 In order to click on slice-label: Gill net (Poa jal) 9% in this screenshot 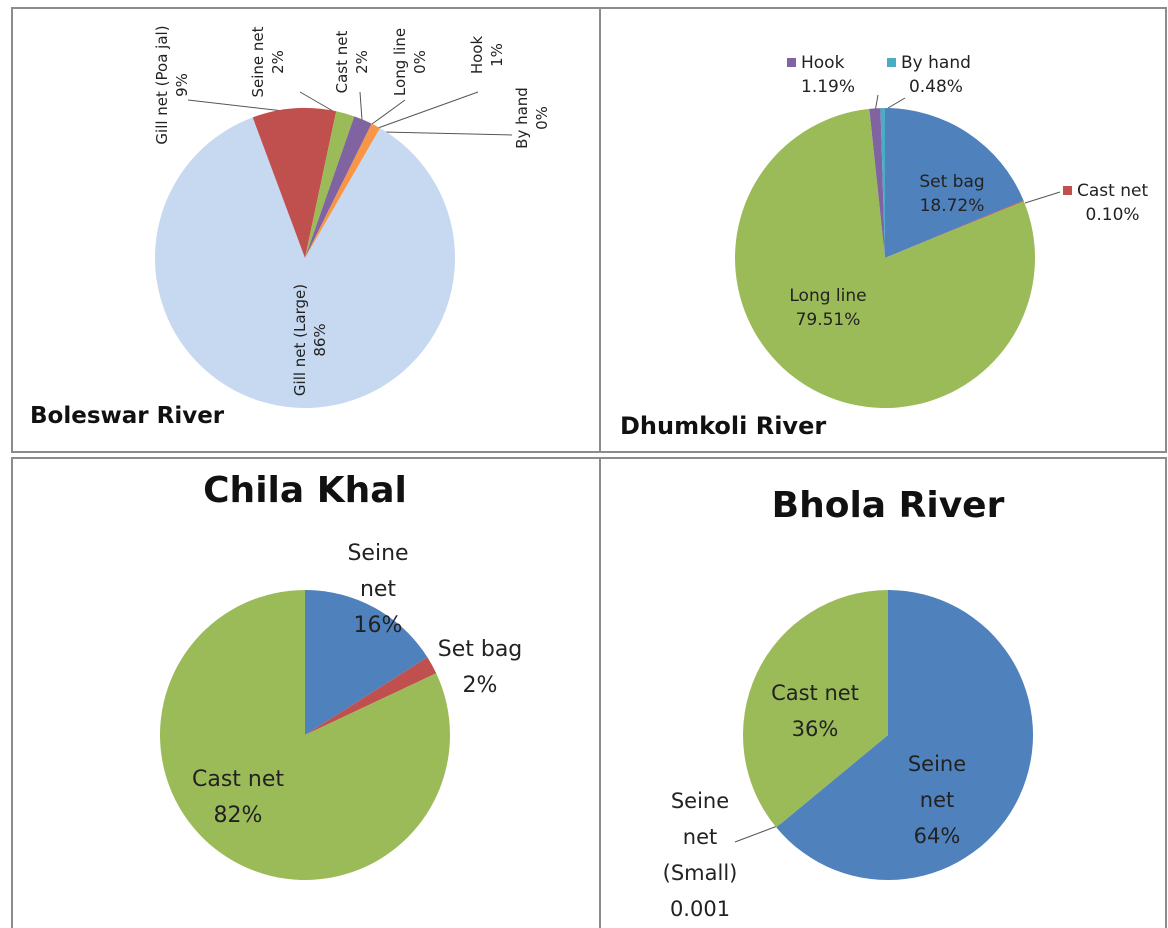, I will do `click(172, 85)`.